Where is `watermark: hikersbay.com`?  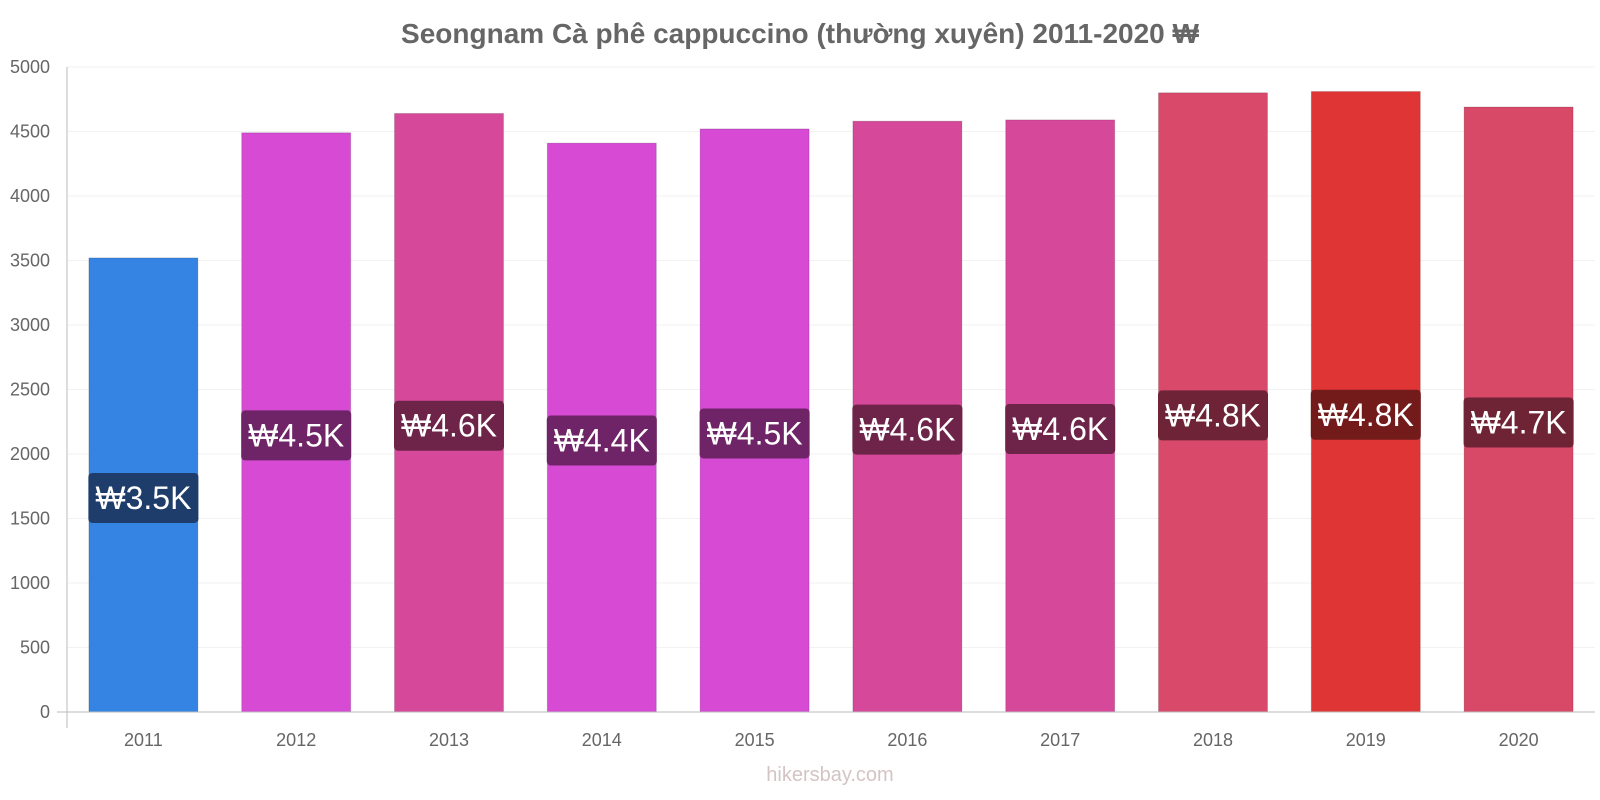 watermark: hikersbay.com is located at coordinates (829, 775).